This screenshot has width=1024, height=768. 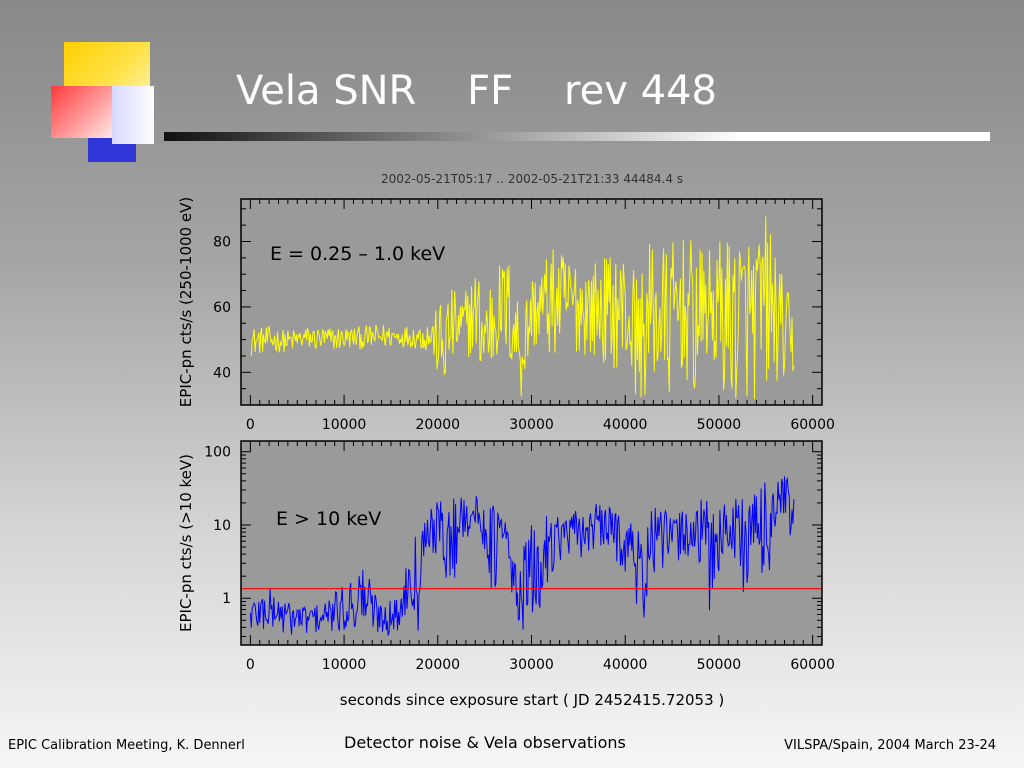 What do you see at coordinates (222, 373) in the screenshot?
I see `y-tick-label: 40` at bounding box center [222, 373].